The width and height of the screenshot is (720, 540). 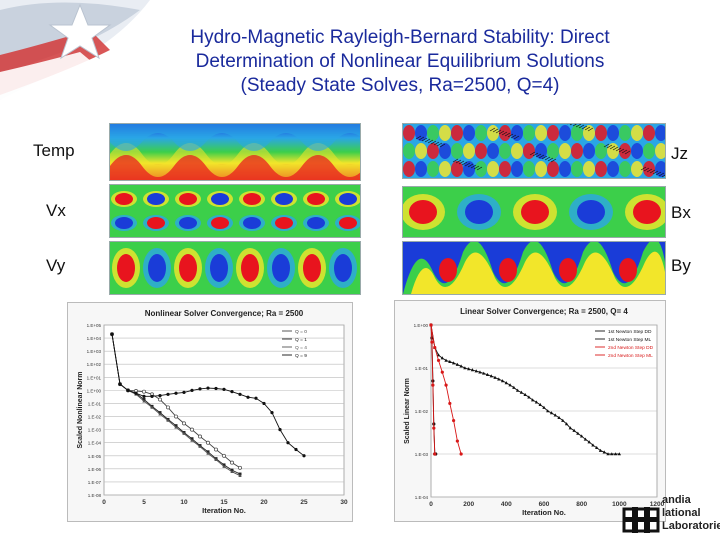 I want to click on x-tick-label: 400, so click(x=506, y=504).